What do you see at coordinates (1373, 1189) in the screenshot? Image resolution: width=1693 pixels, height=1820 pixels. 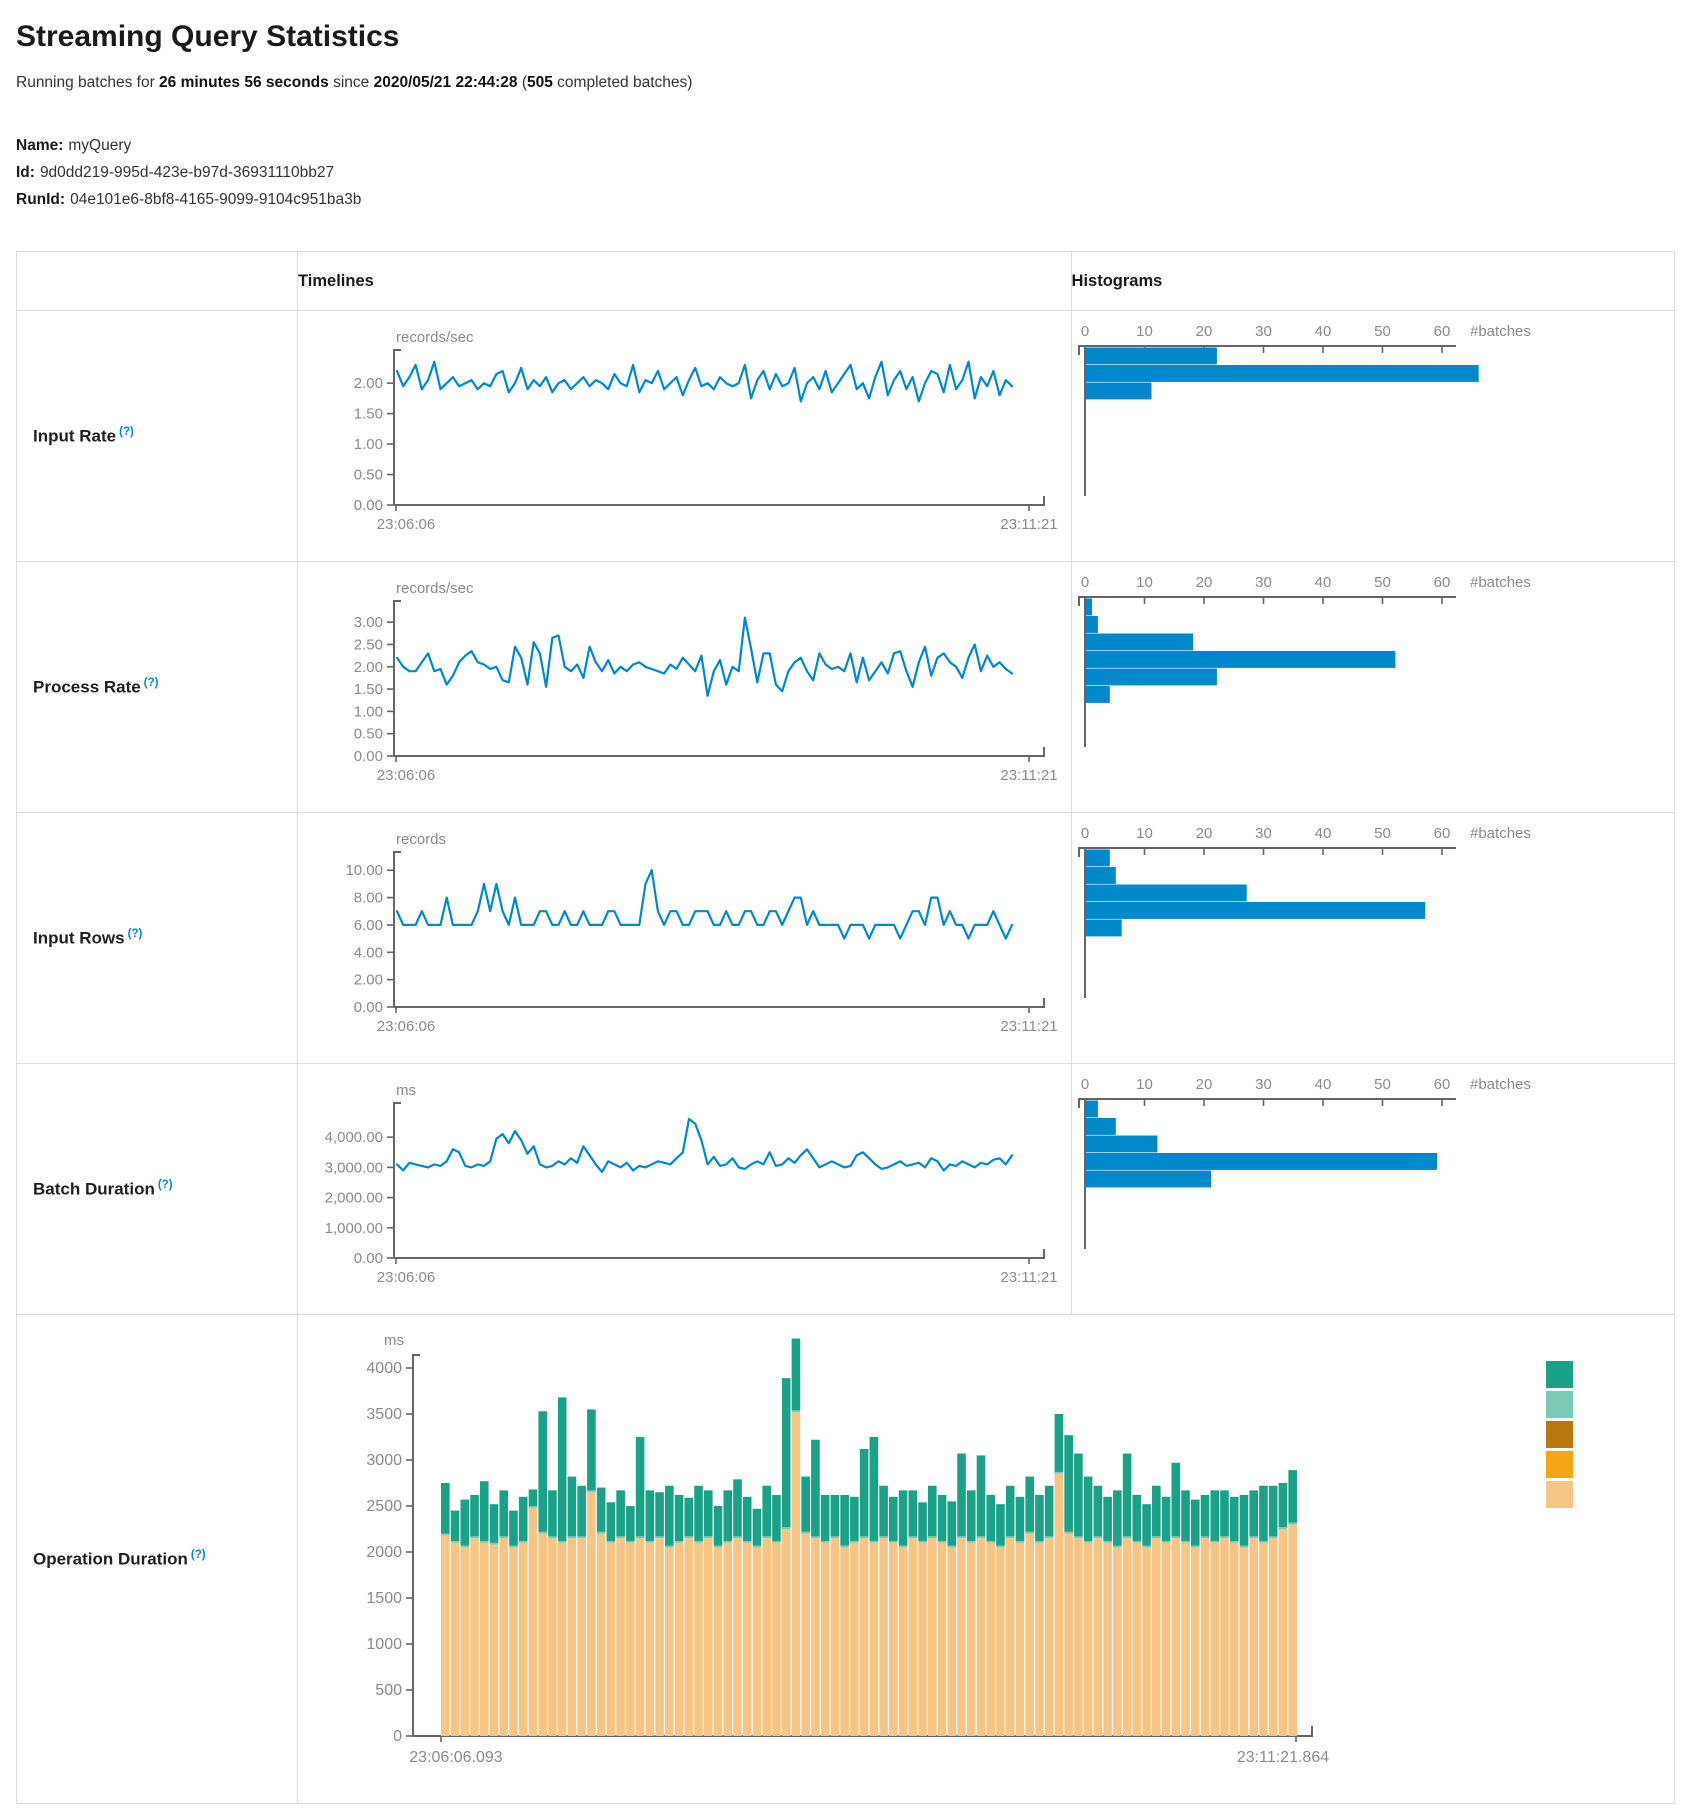 I see `batch-duration-histogram-chart: 0 10 20 30 40 50 60 #batches` at bounding box center [1373, 1189].